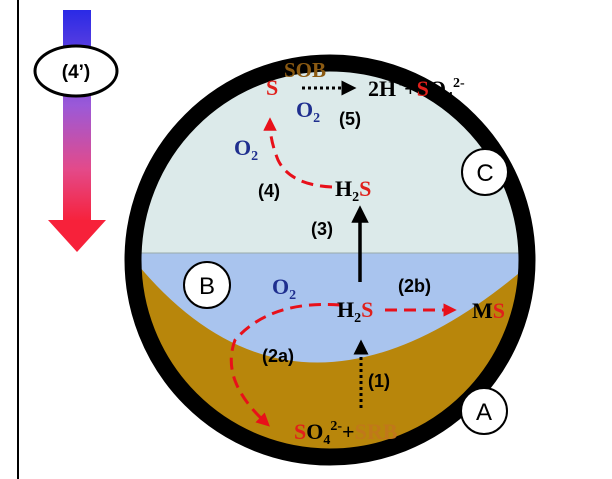 Image resolution: width=612 pixels, height=479 pixels. Describe the element at coordinates (459, 83) in the screenshot. I see `sulfate-charge: 2-` at that location.